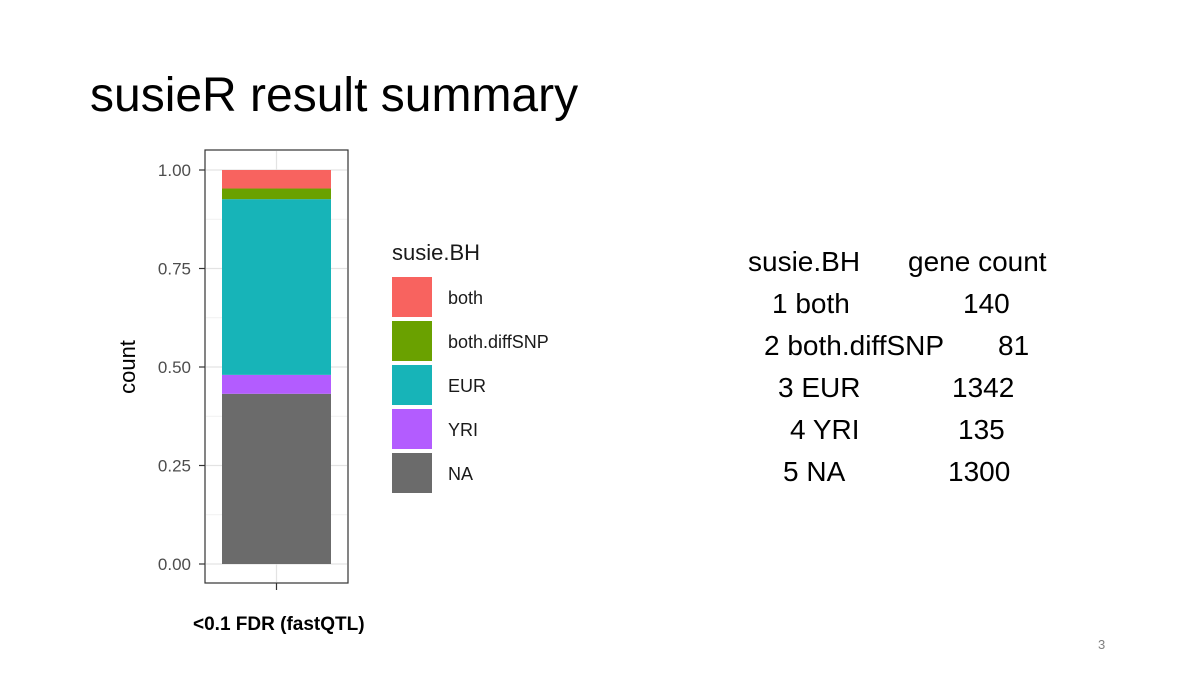 The height and width of the screenshot is (675, 1200). Describe the element at coordinates (334, 95) in the screenshot. I see `slide-title: susieR result summary` at that location.